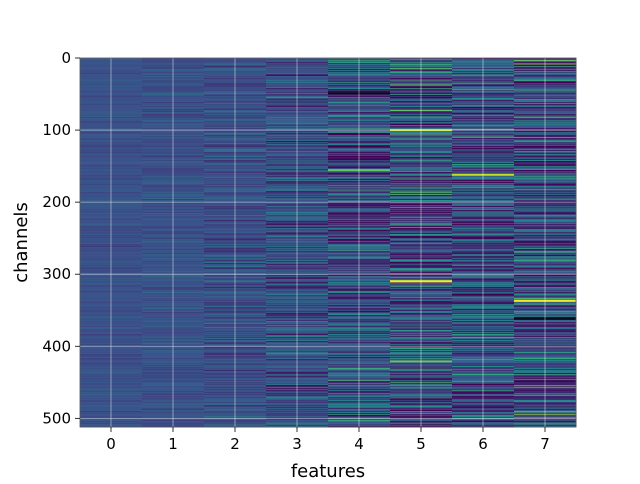  I want to click on x-tick-label: 0, so click(111, 444).